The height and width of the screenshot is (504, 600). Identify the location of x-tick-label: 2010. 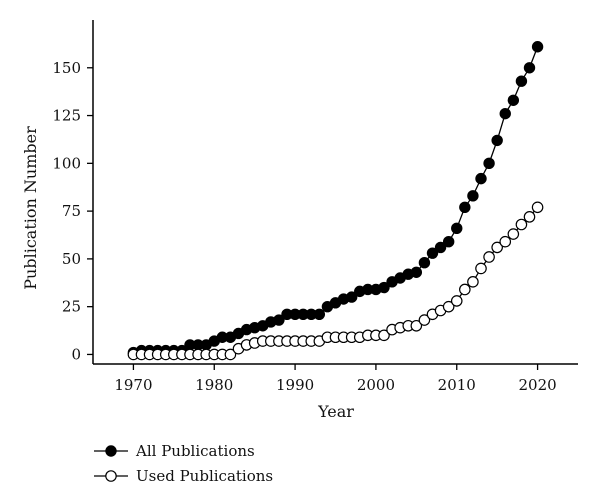
(457, 385).